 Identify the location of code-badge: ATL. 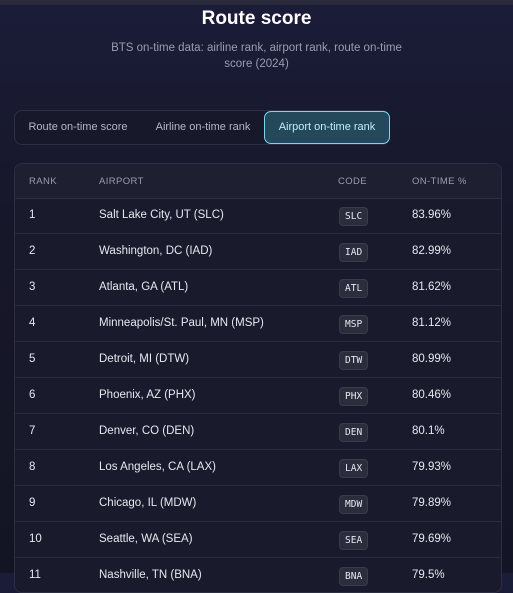
(354, 288).